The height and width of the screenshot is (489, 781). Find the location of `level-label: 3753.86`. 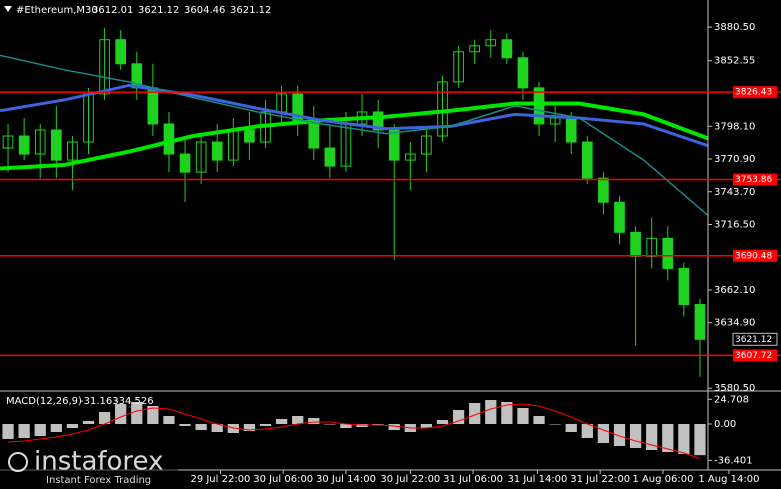

level-label: 3753.86 is located at coordinates (753, 180).